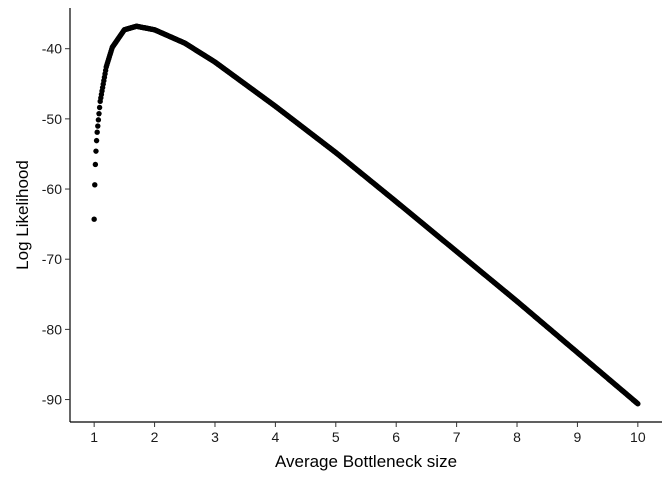  What do you see at coordinates (52, 189) in the screenshot?
I see `y-tick-label: -60` at bounding box center [52, 189].